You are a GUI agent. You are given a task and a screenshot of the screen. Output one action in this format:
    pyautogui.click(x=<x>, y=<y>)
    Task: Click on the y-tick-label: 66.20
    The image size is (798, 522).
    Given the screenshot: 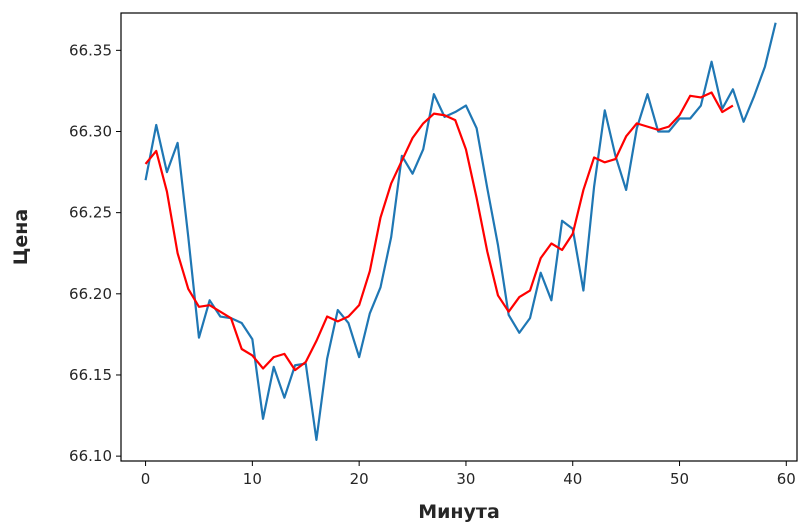 What is the action you would take?
    pyautogui.click(x=90, y=294)
    